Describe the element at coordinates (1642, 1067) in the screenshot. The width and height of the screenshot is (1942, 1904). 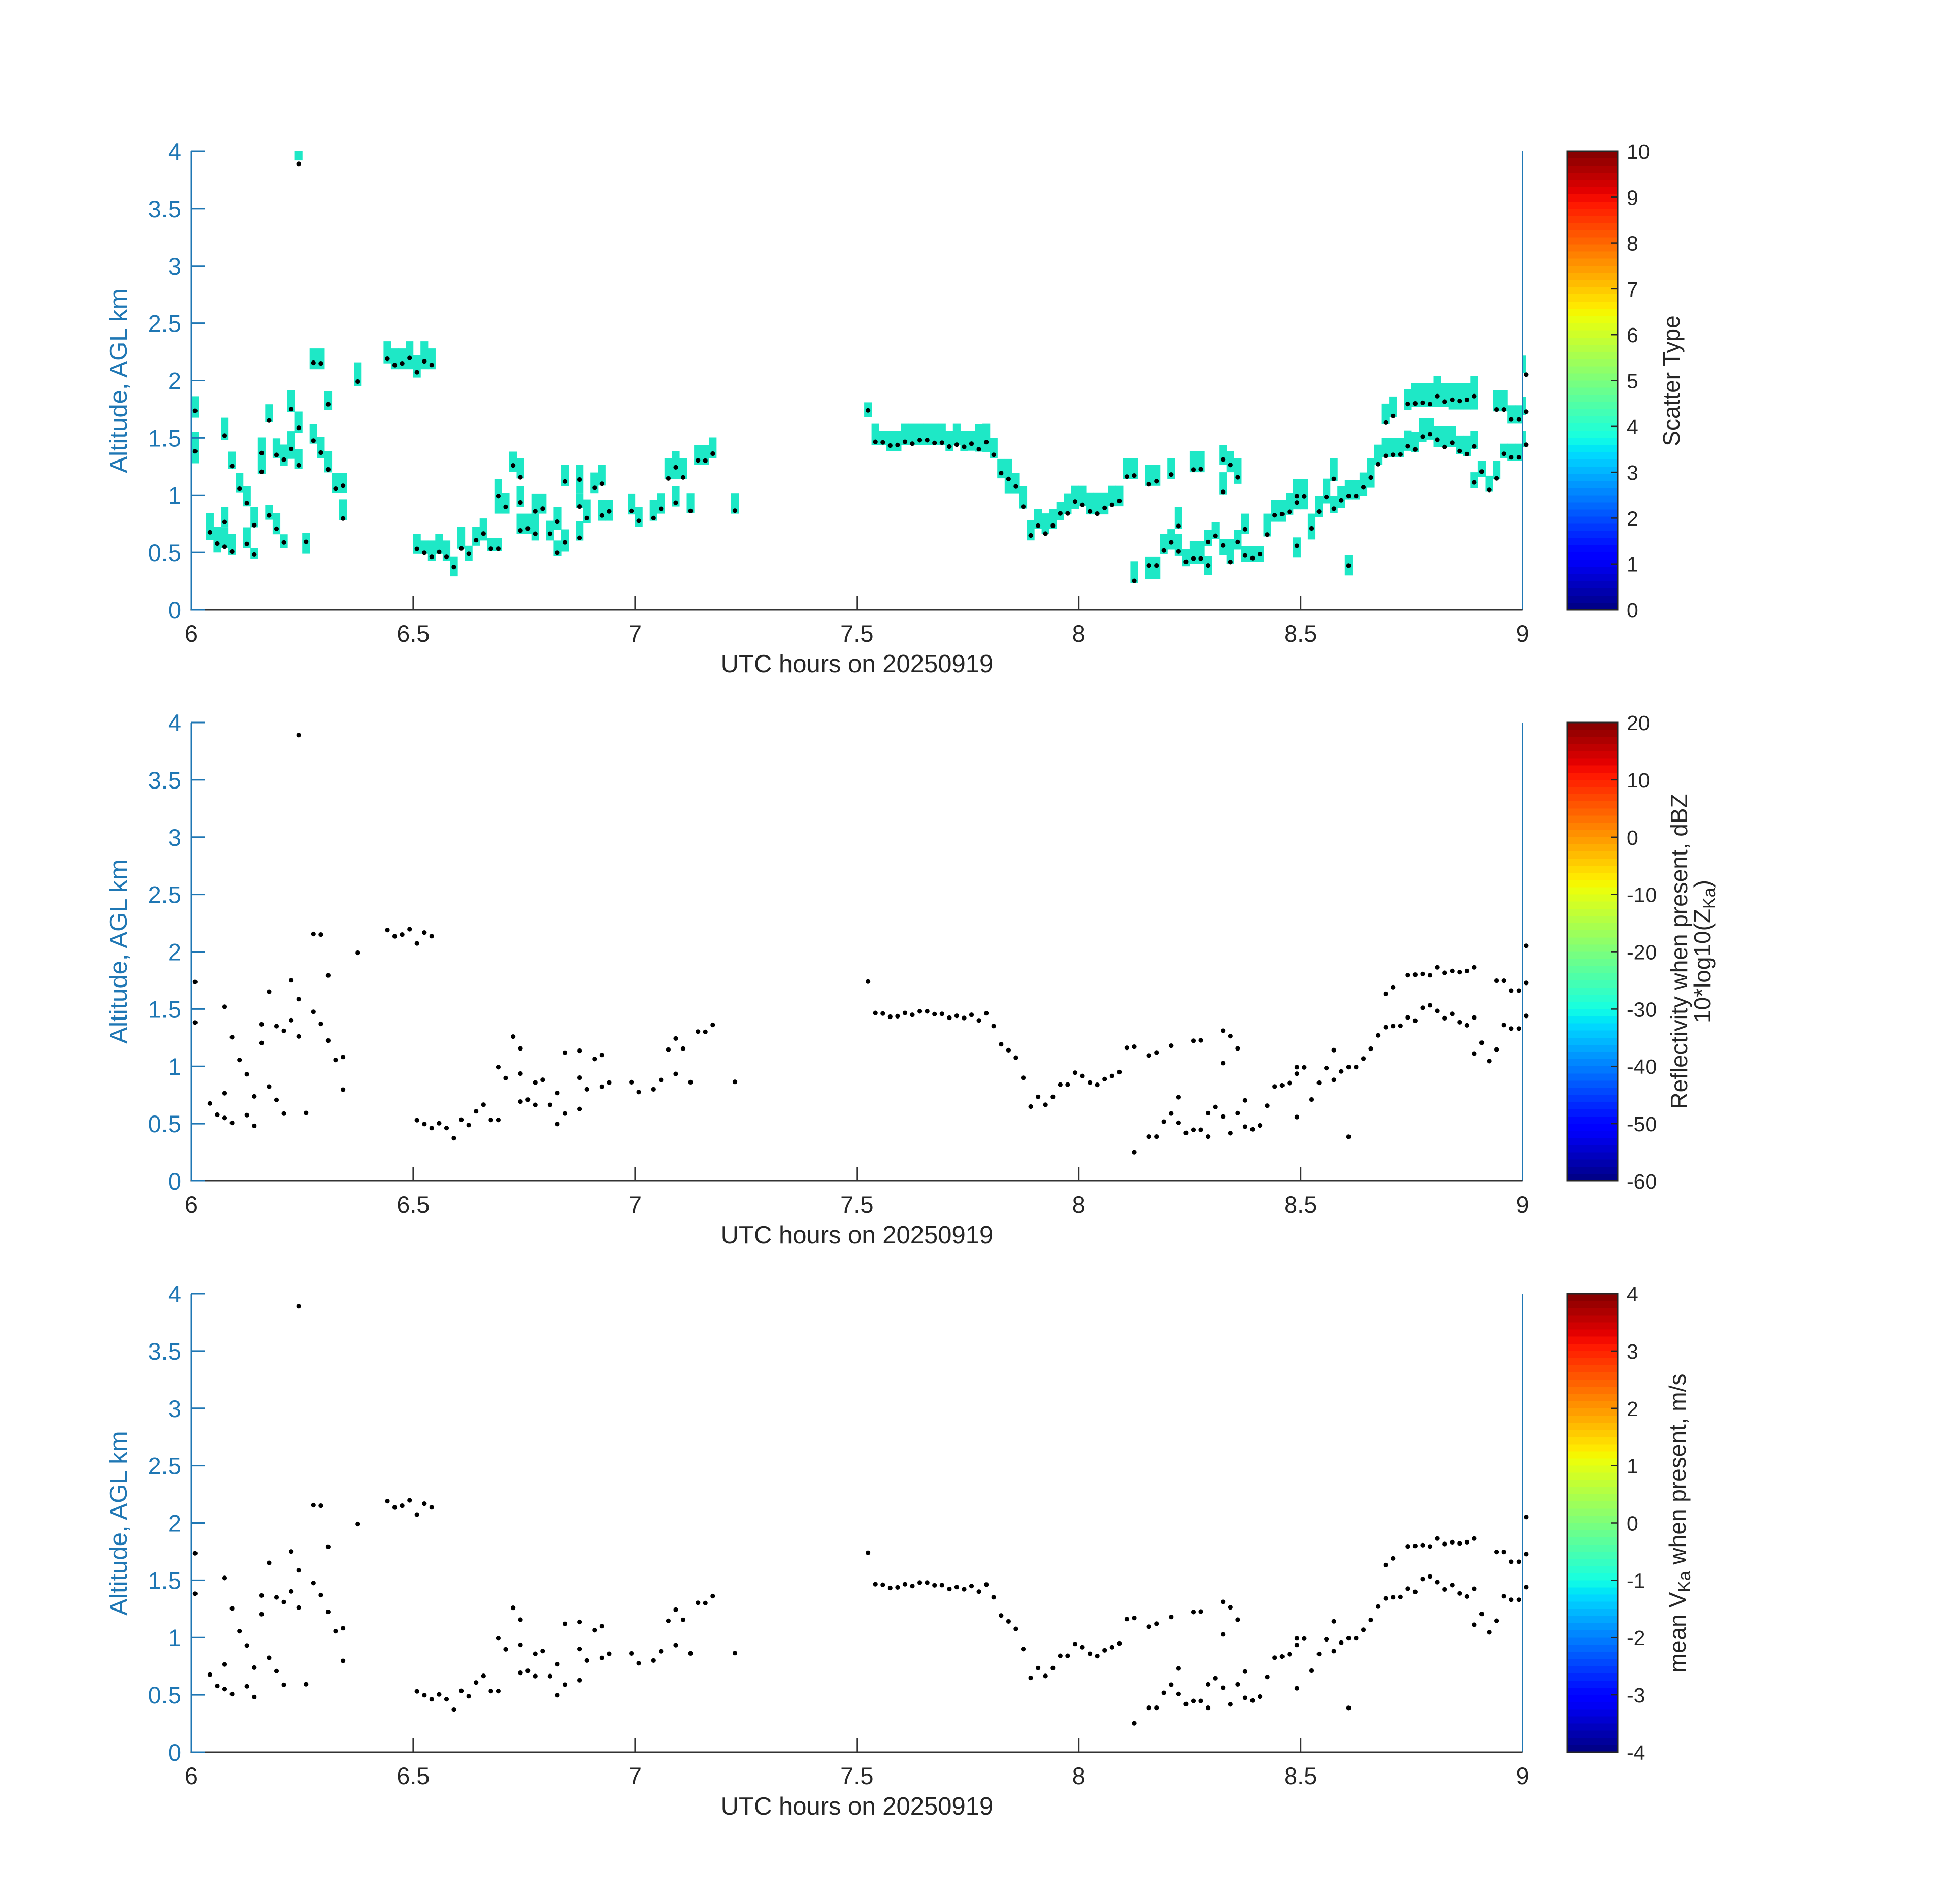
I see `svg-text: -40` at that location.